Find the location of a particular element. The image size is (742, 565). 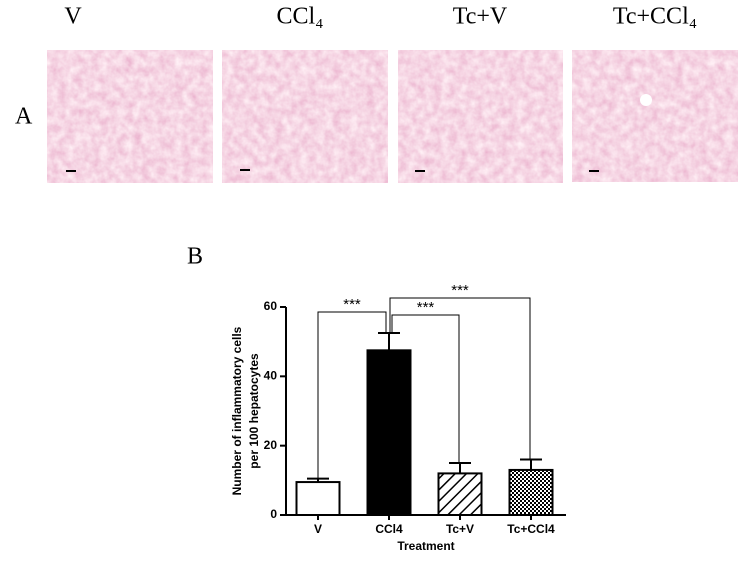

vessel is located at coordinates (646, 100).